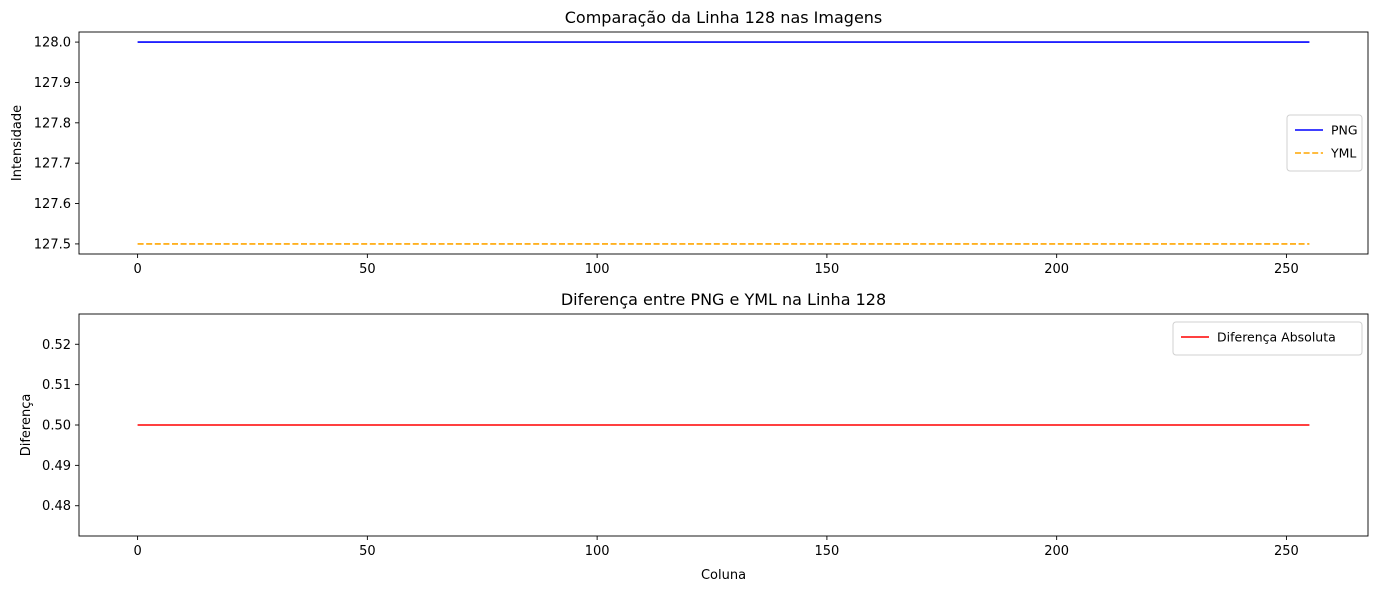 The width and height of the screenshot is (1389, 590). Describe the element at coordinates (723, 575) in the screenshot. I see `x-axis-label: Coluna` at that location.